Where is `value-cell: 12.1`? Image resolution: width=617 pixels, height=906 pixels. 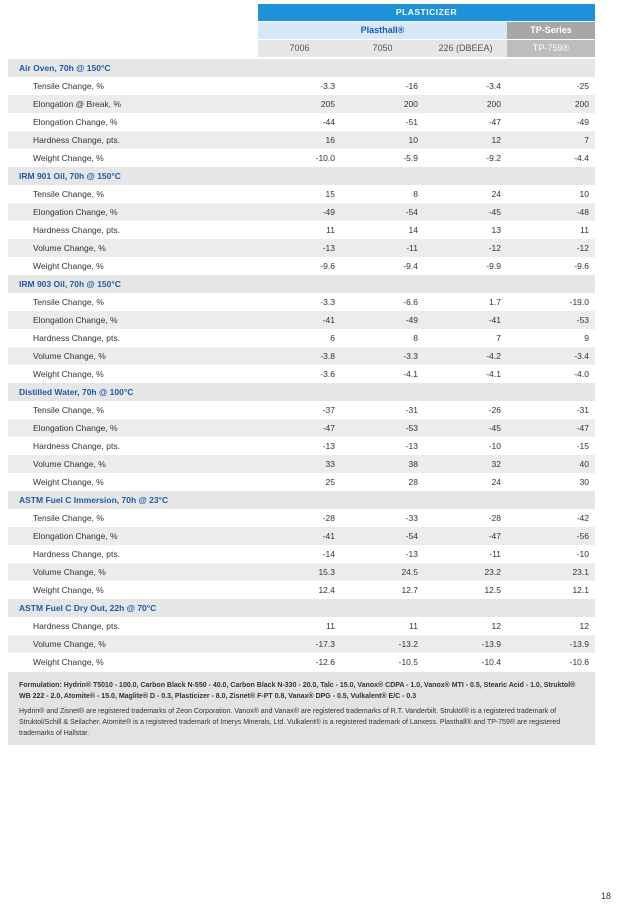
value-cell: 12.1 is located at coordinates (580, 590).